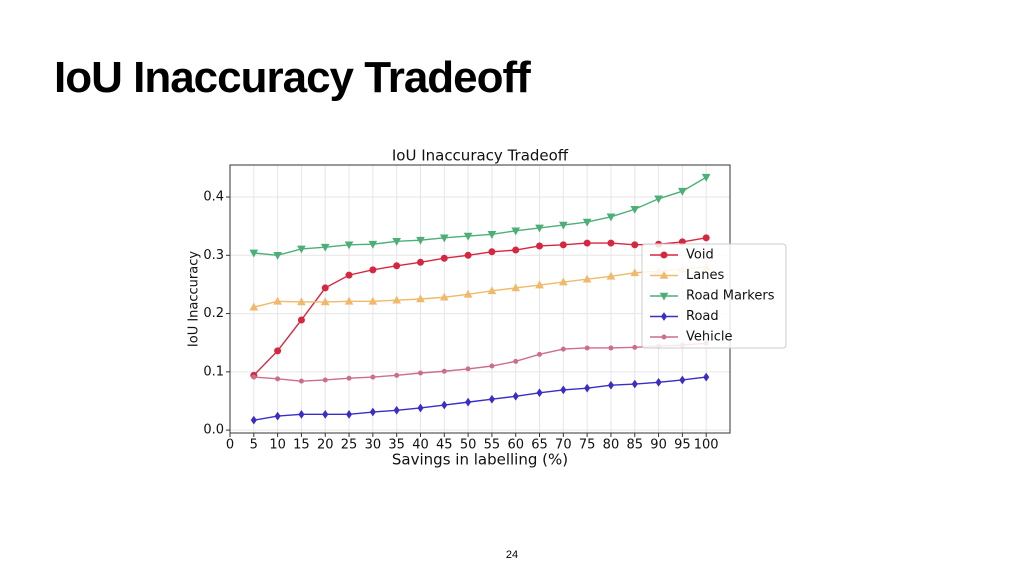 This screenshot has width=1024, height=576. What do you see at coordinates (213, 371) in the screenshot?
I see `y-tick-label: 0.1` at bounding box center [213, 371].